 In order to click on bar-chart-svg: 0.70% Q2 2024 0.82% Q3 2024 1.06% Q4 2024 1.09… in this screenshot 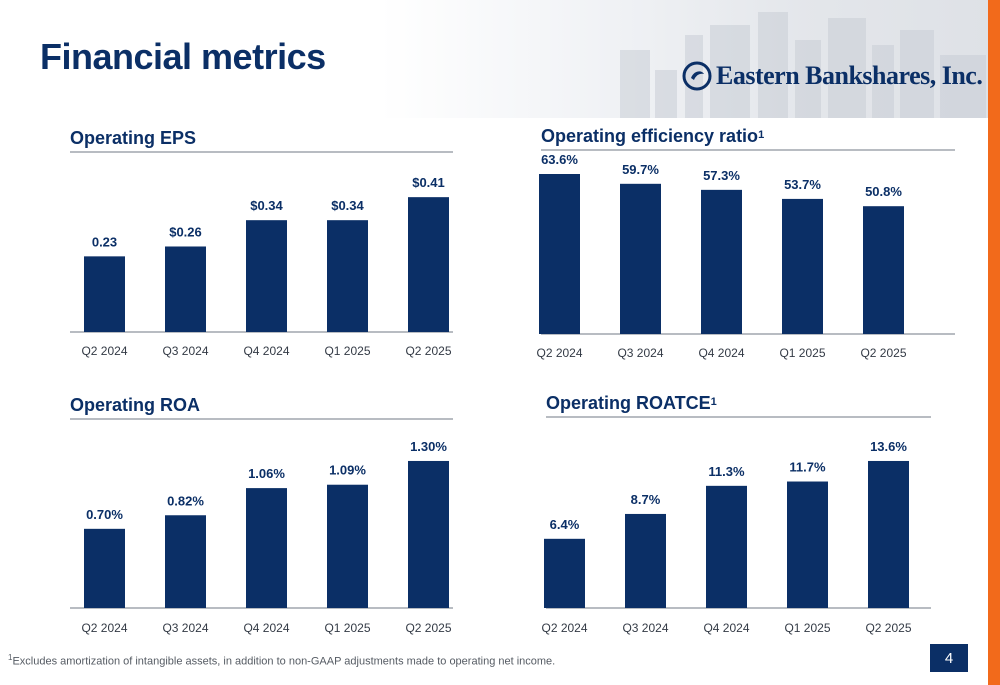, I will do `click(261, 537)`.